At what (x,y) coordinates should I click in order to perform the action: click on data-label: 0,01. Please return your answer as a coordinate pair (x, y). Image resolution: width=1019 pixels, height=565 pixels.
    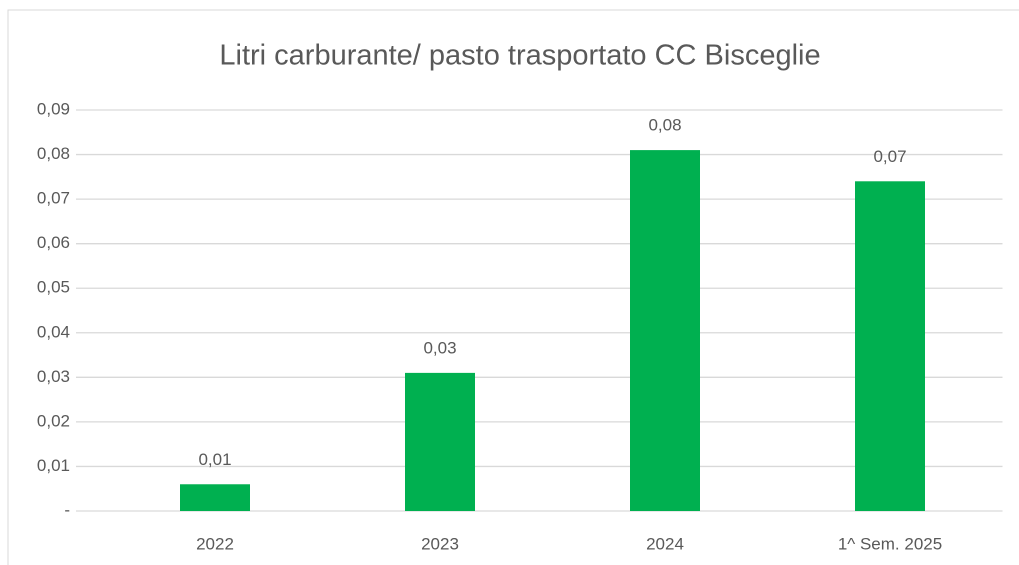
    Looking at the image, I should click on (214, 459).